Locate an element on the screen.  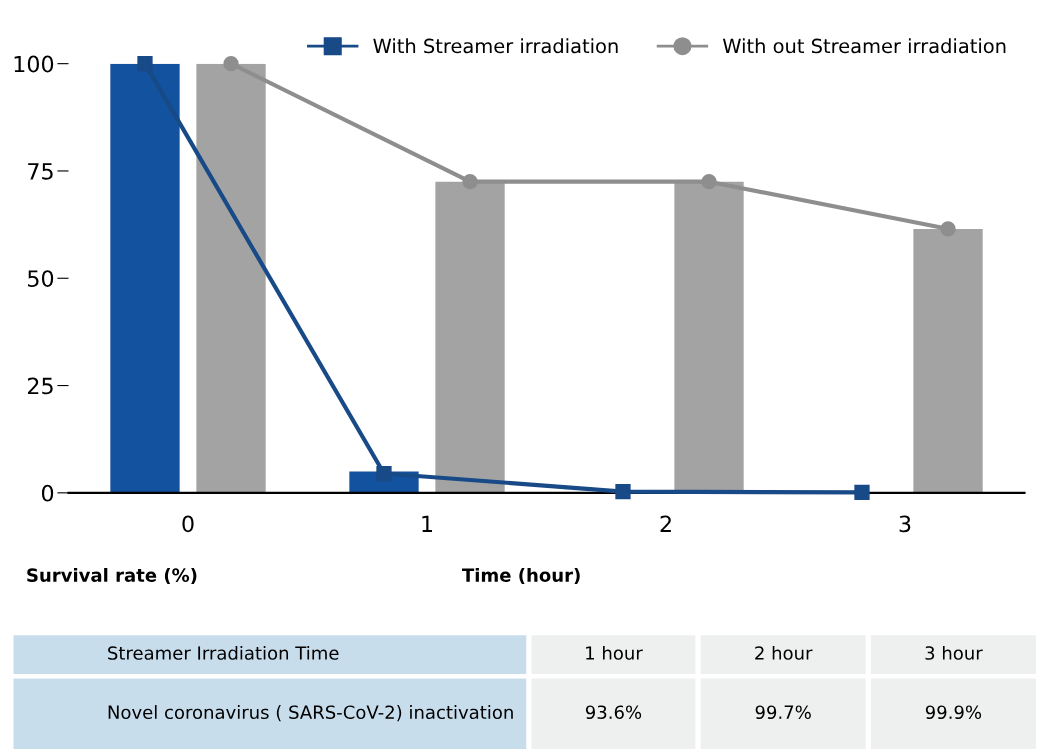
y-tick-label: 50 is located at coordinates (41, 279).